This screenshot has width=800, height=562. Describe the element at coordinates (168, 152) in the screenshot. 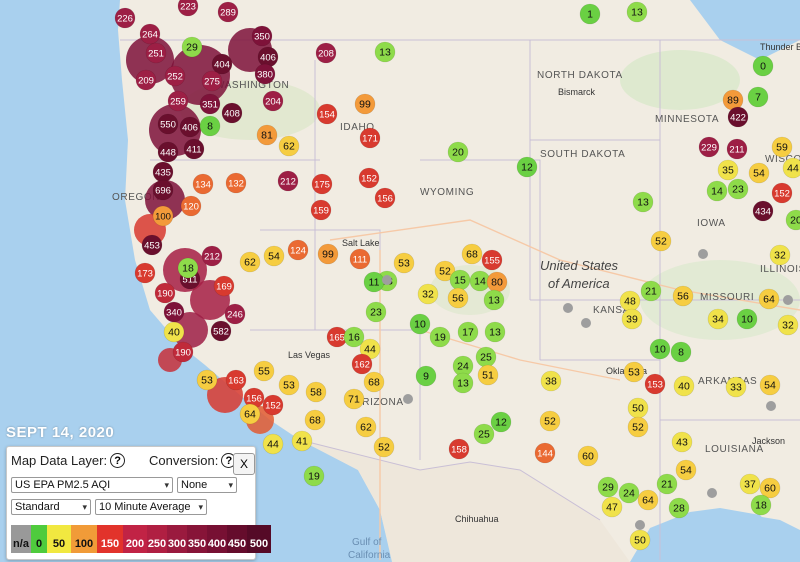

I see `sensor-marker: 448` at that location.